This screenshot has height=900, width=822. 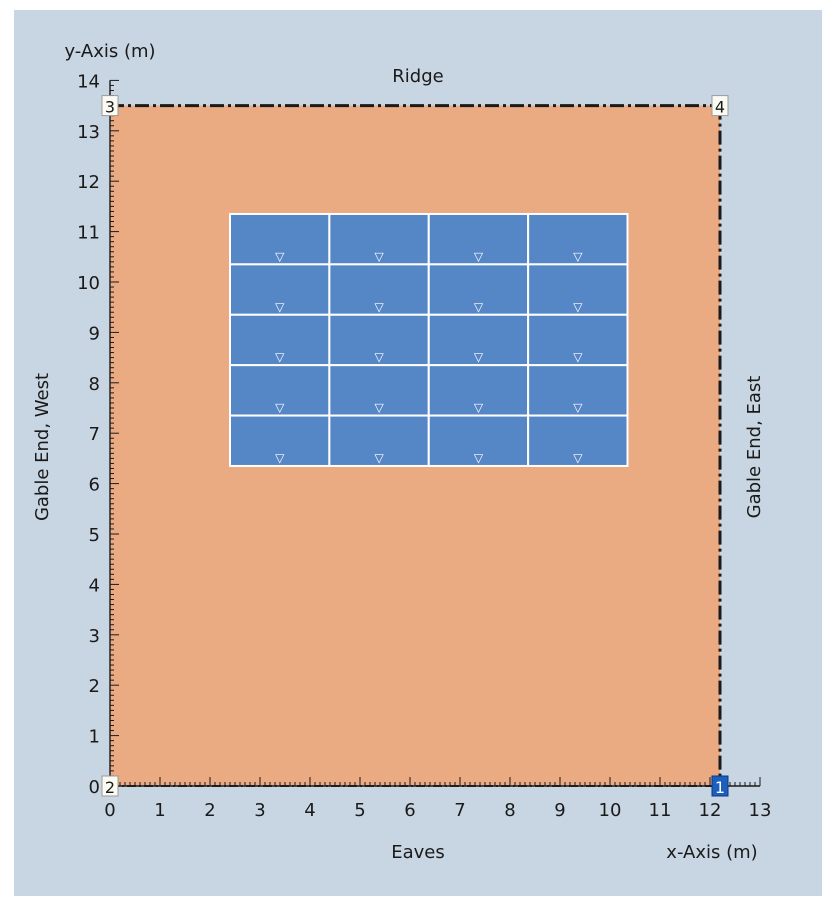 What do you see at coordinates (509, 810) in the screenshot?
I see `x-tick-label: 8` at bounding box center [509, 810].